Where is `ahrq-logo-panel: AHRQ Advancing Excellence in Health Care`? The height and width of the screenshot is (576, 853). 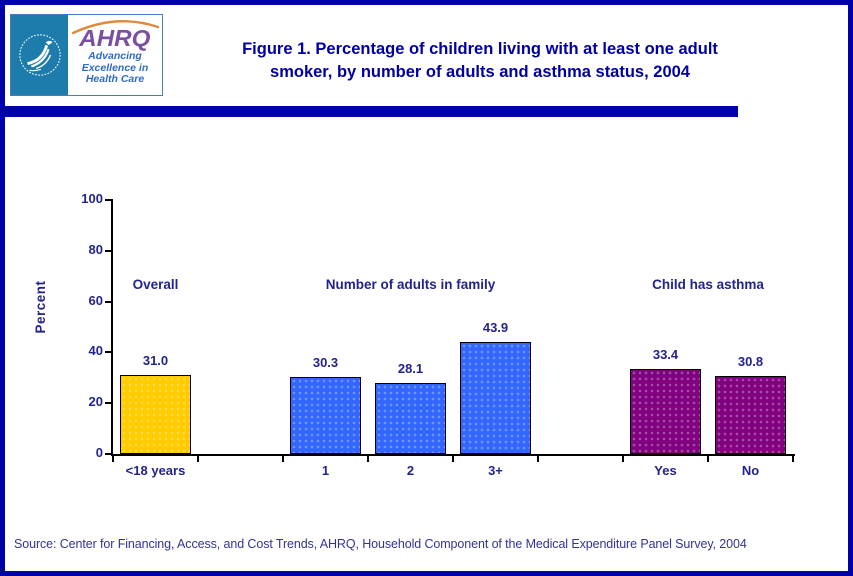
ahrq-logo-panel: AHRQ Advancing Excellence in Health Care is located at coordinates (115, 55).